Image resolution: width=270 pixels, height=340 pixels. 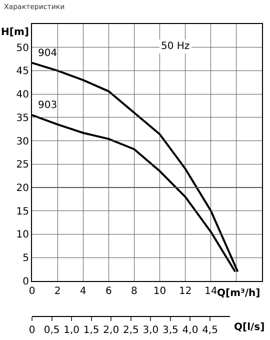 What do you see at coordinates (22, 165) in the screenshot?
I see `y-tick-label: 25` at bounding box center [22, 165].